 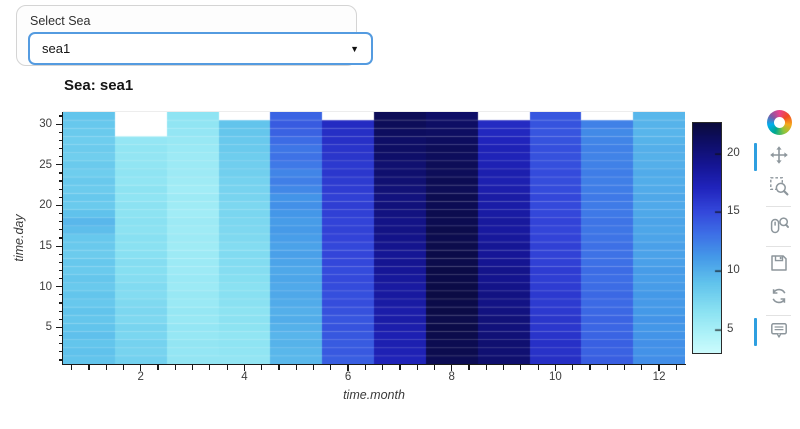 I want to click on box-zoom-tool-button, so click(x=779, y=188).